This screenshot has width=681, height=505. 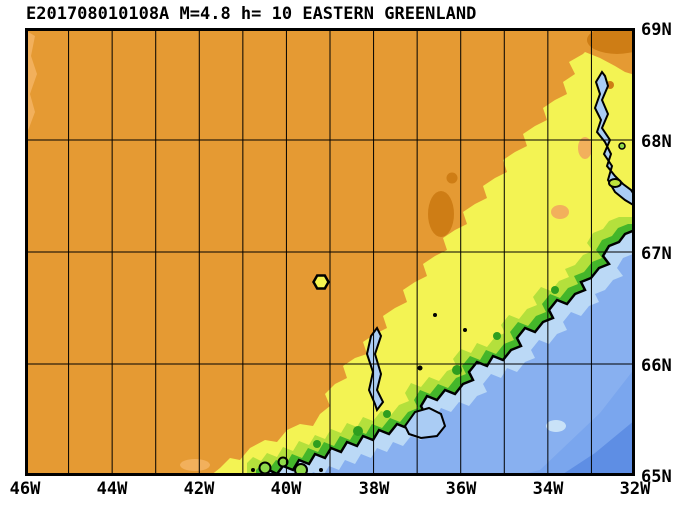 I want to click on coastal-dark-green-spots, so click(x=436, y=367).